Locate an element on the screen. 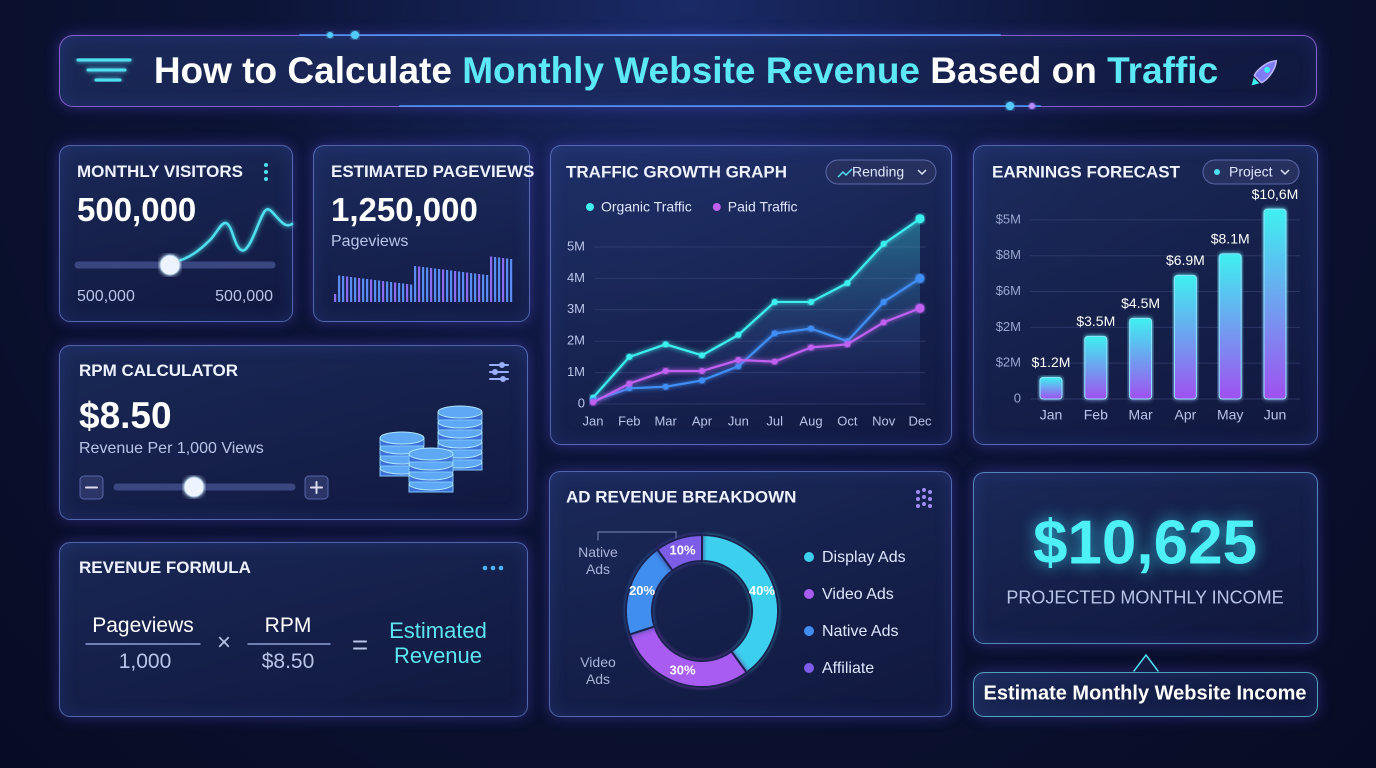 Image resolution: width=1376 pixels, height=768 pixels. visitors-label: MONTHLY VISITORS is located at coordinates (160, 171).